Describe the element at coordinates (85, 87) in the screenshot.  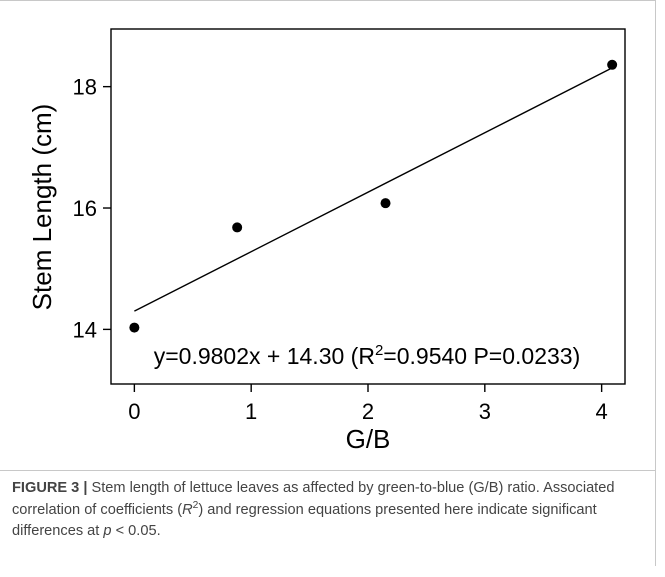
I see `y-tick-label: 18` at that location.